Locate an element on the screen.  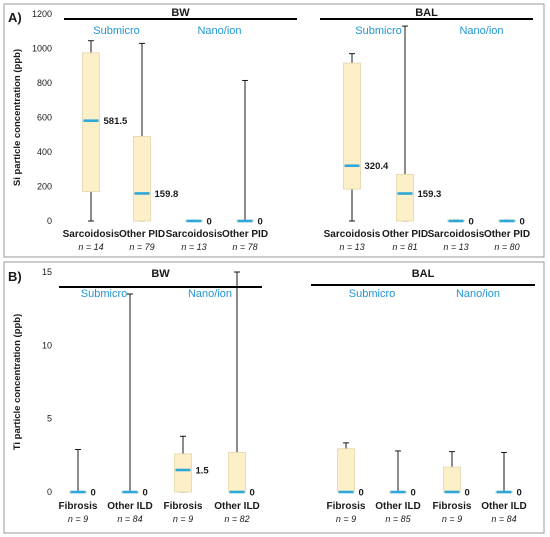
panel-a-y-tick-label: 1200 is located at coordinates (42, 14).